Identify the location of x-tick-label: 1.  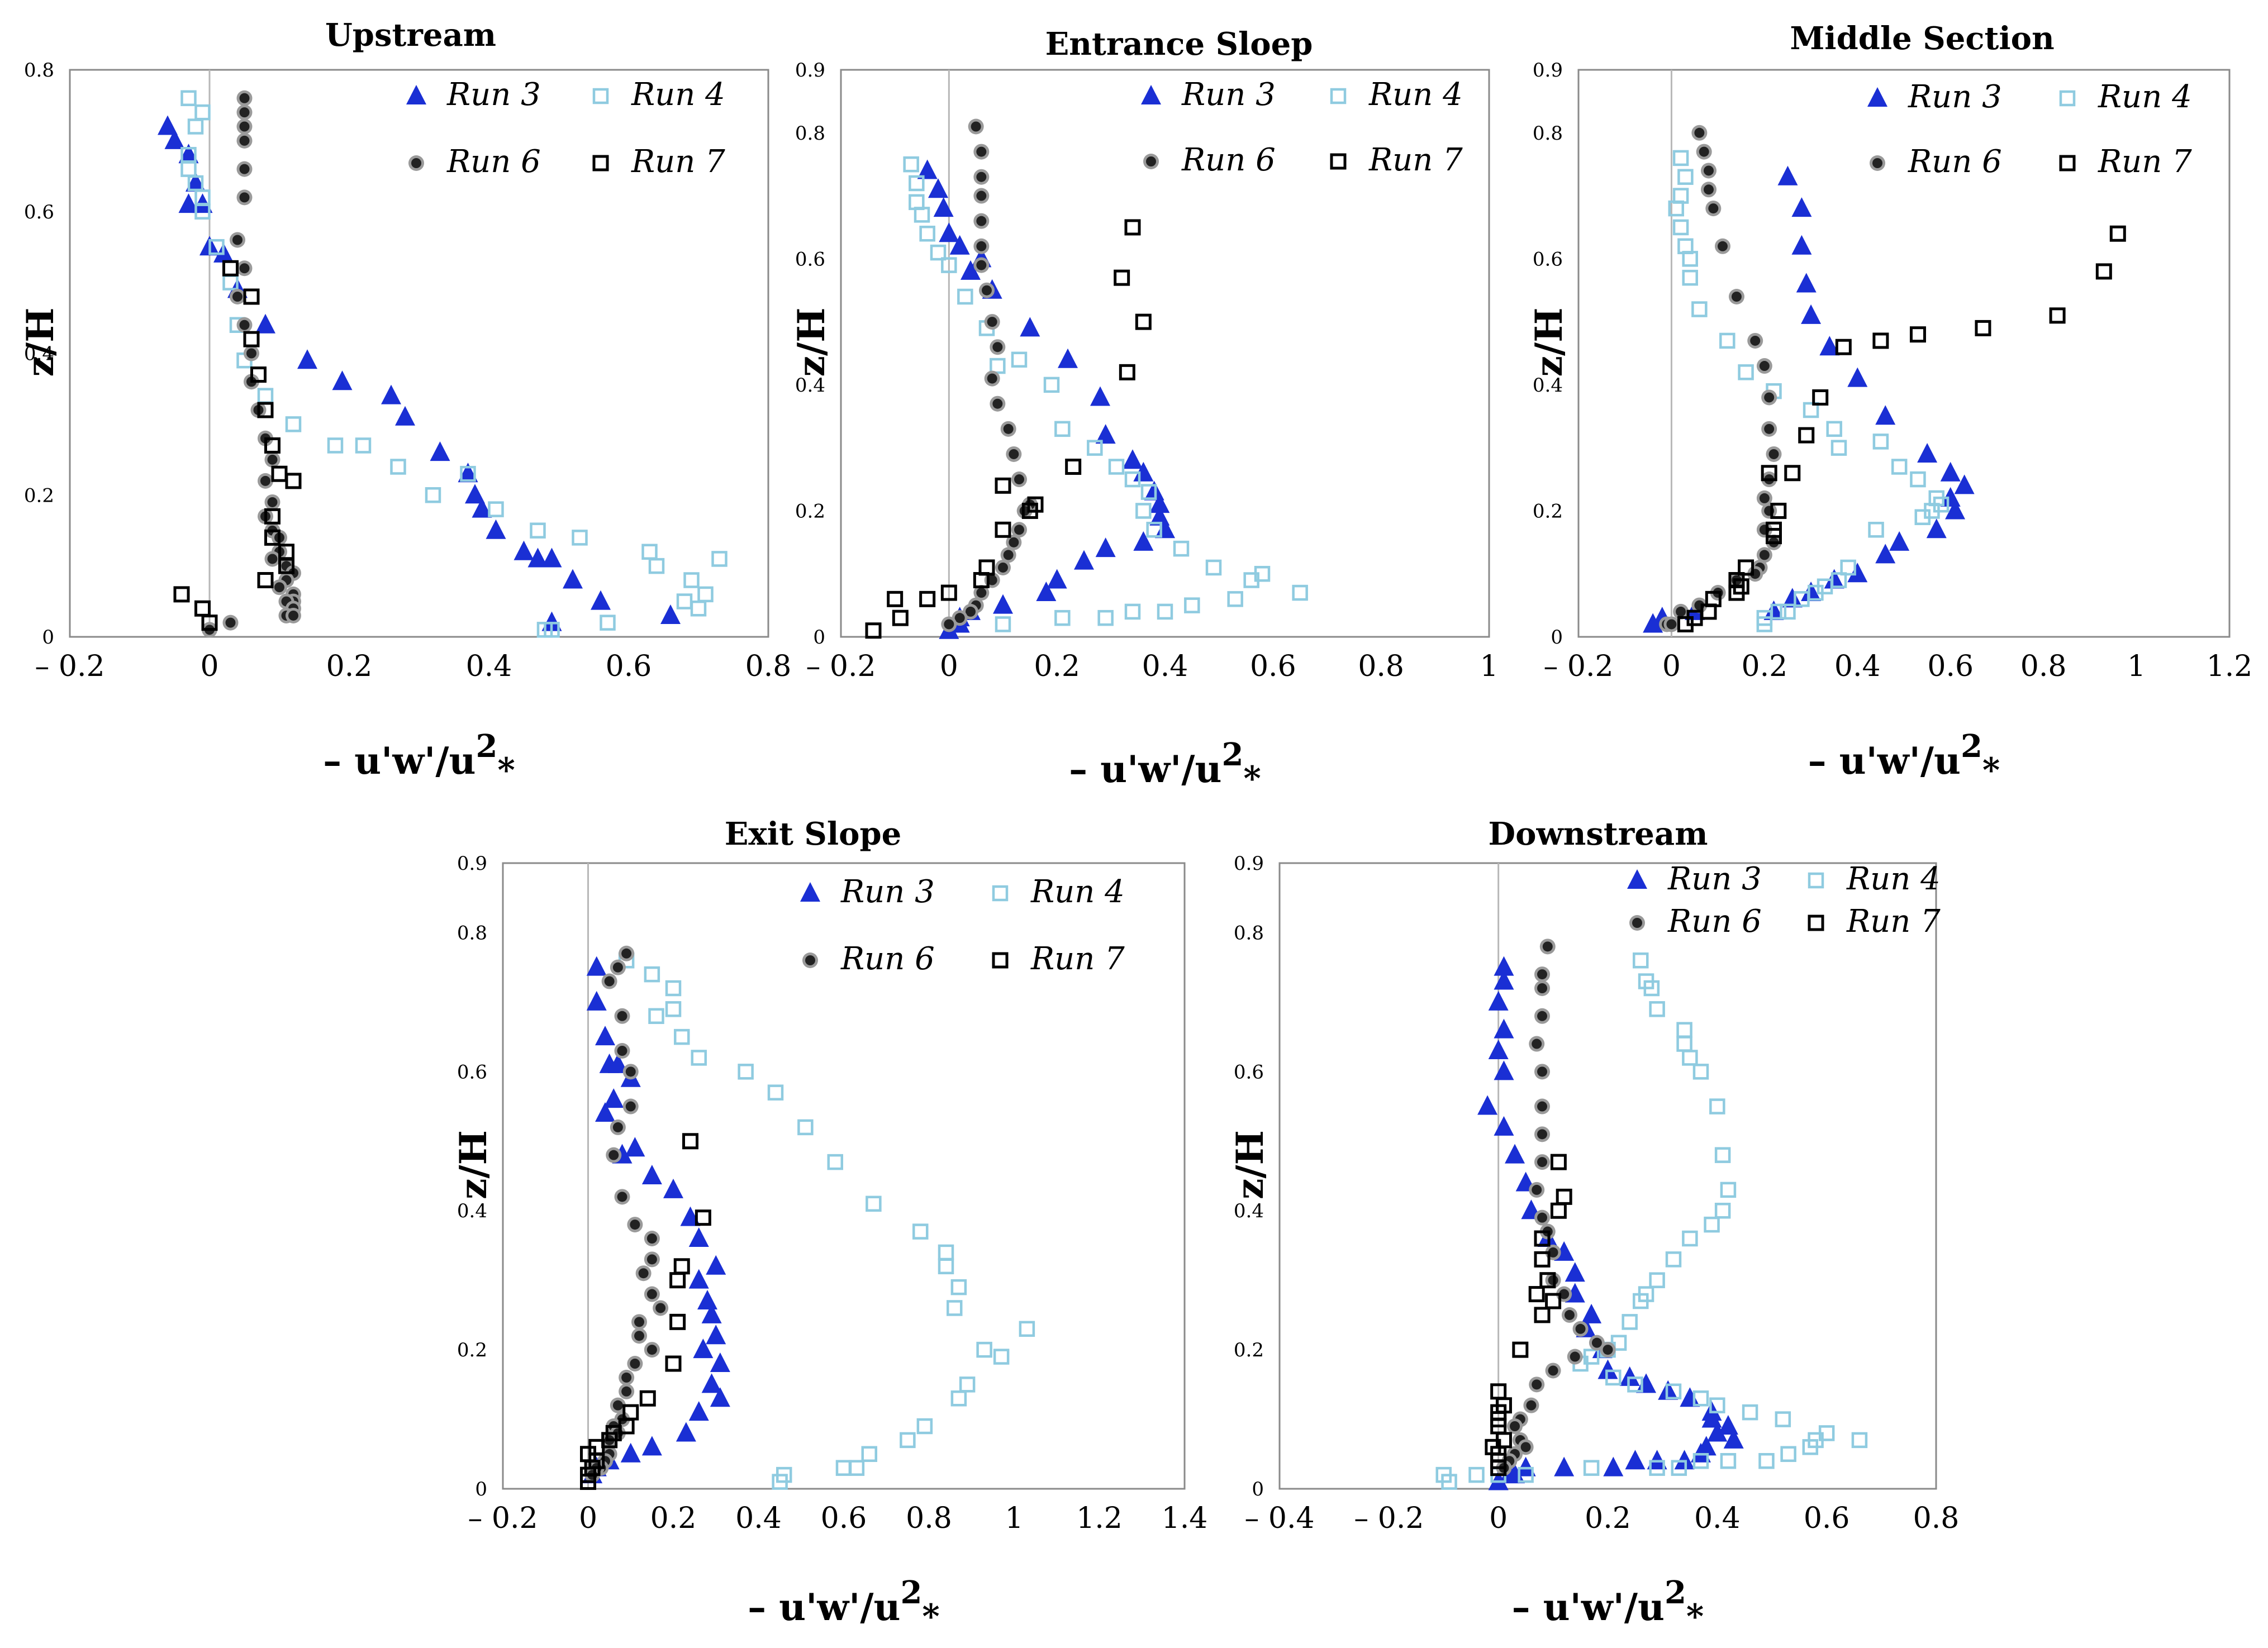
(2136, 666).